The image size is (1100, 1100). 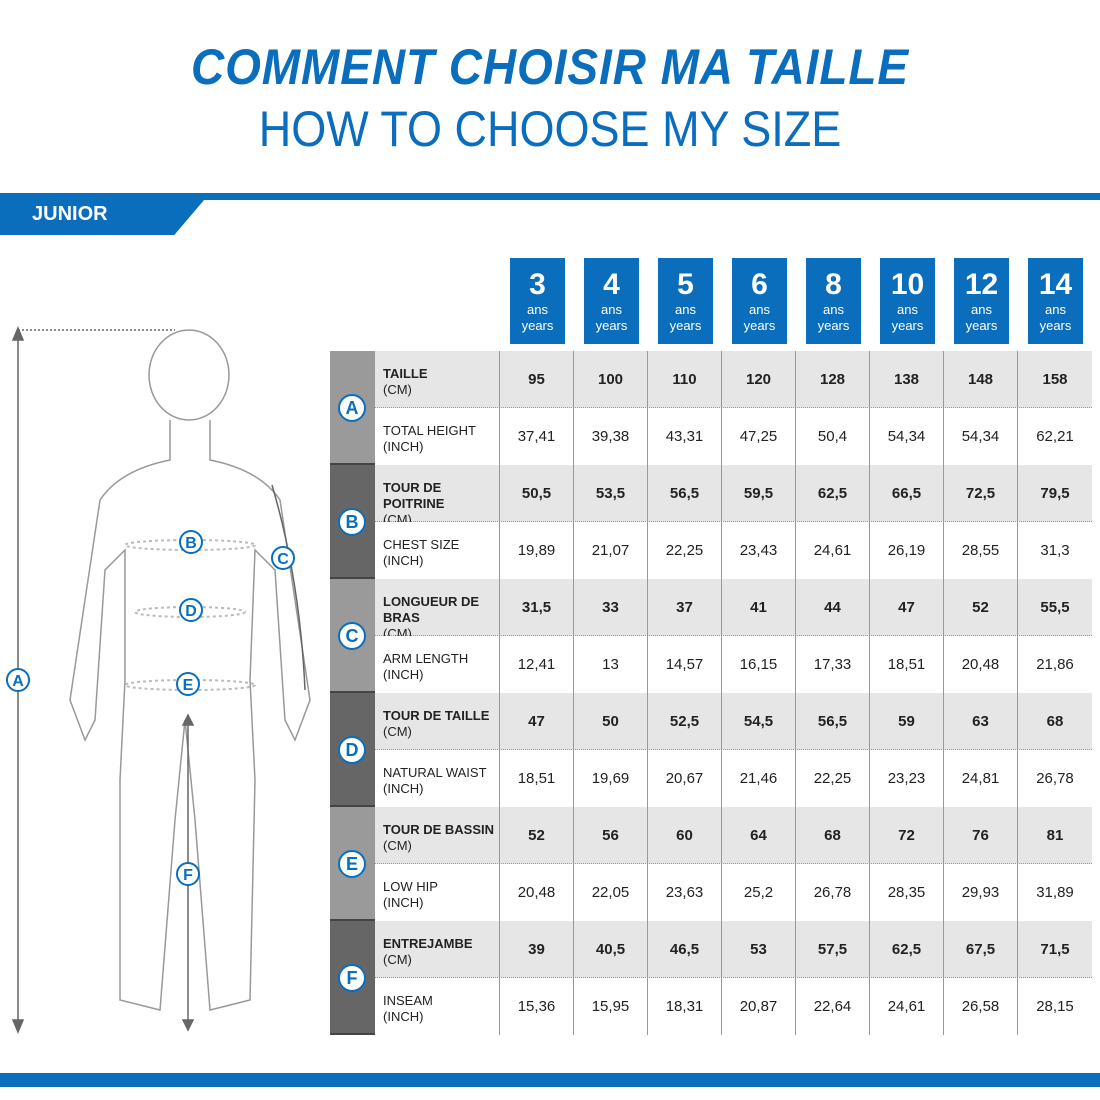 I want to click on table-cell: 47,25, so click(x=759, y=436).